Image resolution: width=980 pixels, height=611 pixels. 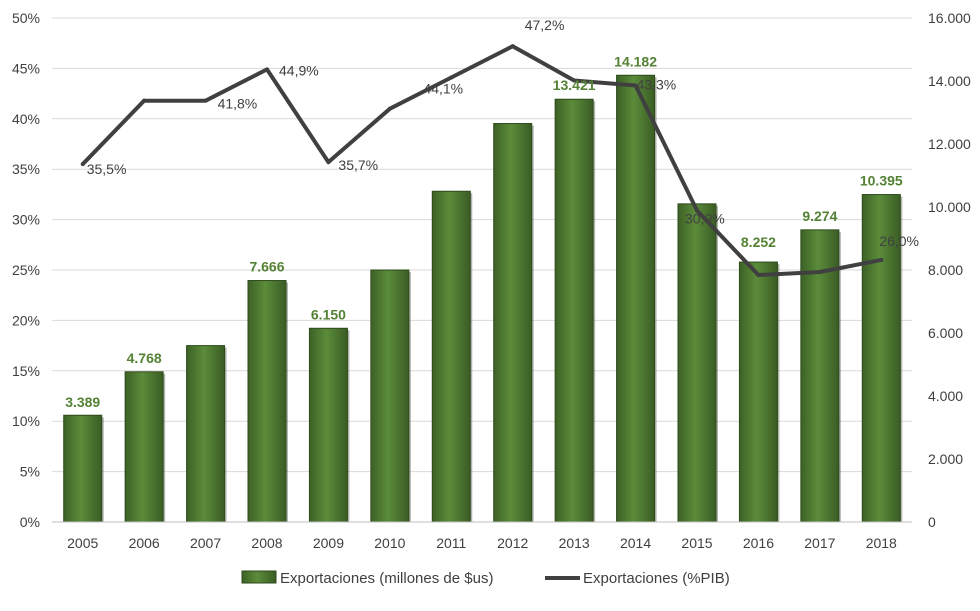 What do you see at coordinates (26, 18) in the screenshot?
I see `y-left-tick-label: 50%` at bounding box center [26, 18].